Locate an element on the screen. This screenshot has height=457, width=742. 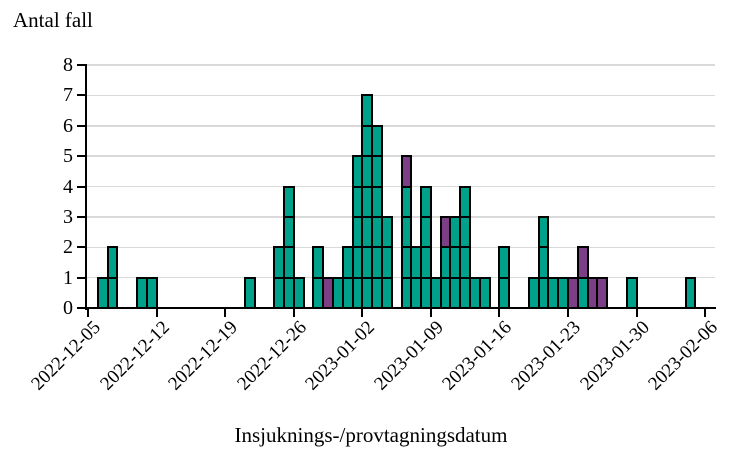
y-axis-title: Antal fall is located at coordinates (53, 20).